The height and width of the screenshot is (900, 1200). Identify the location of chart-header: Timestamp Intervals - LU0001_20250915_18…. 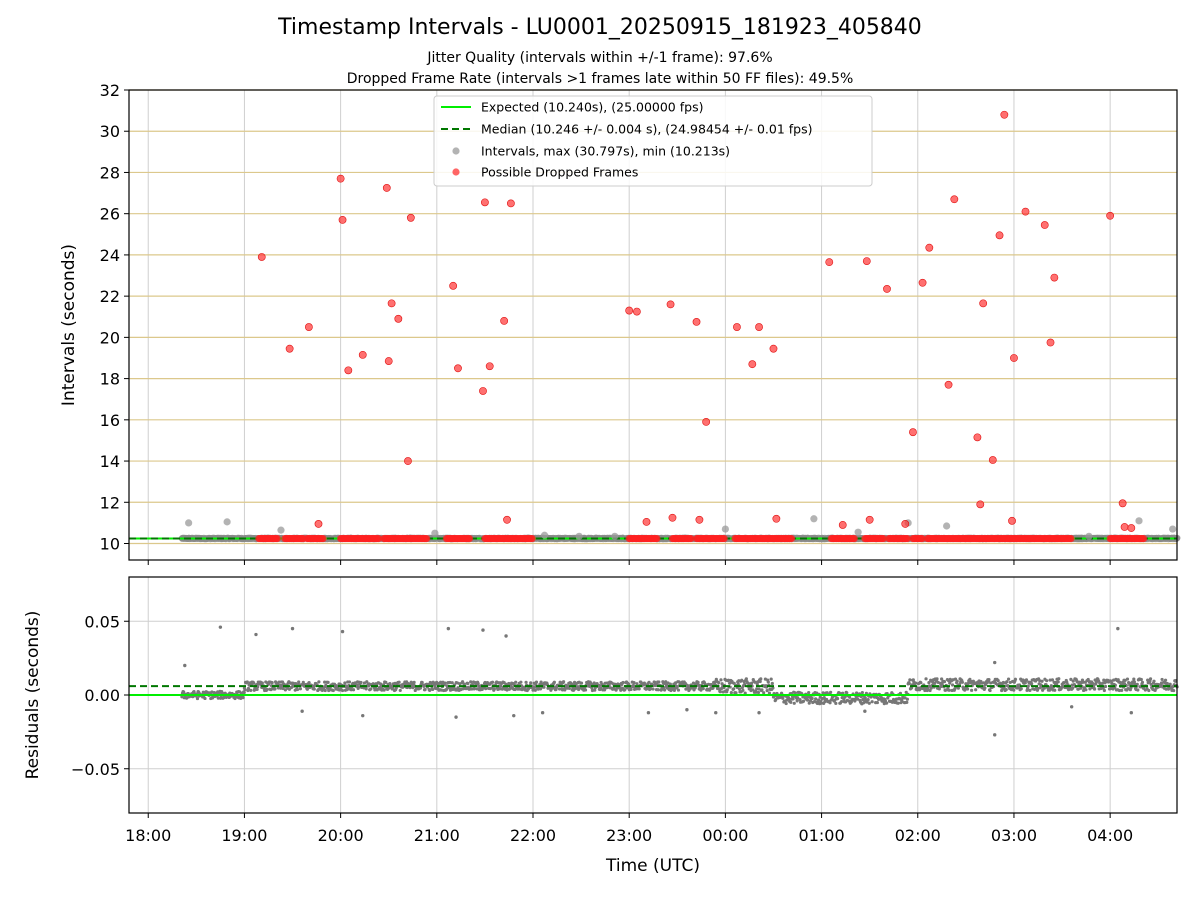
(600, 45).